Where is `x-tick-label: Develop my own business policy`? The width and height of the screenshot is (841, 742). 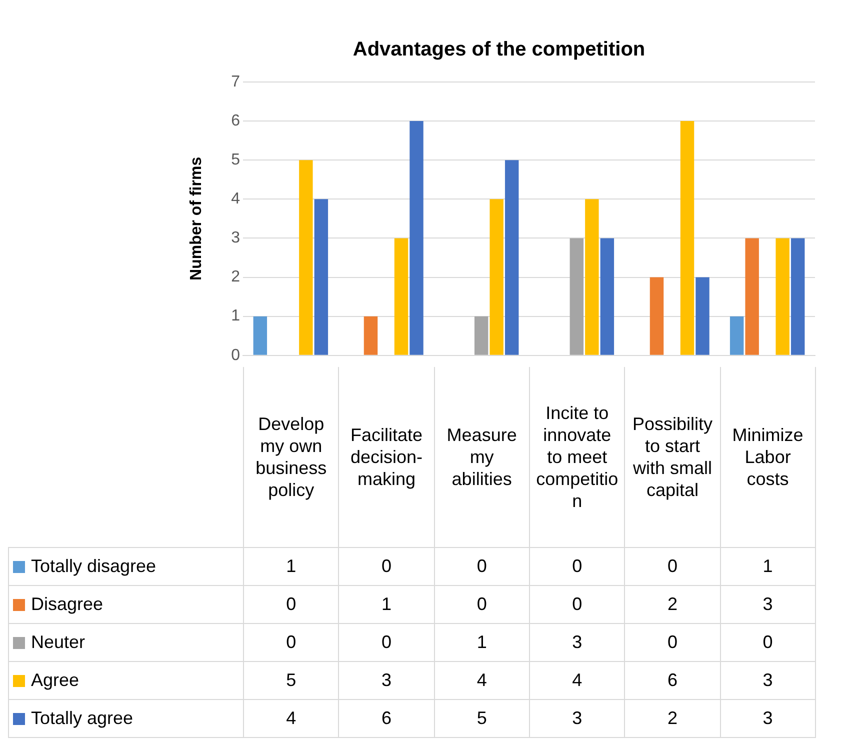 x-tick-label: Develop my own business policy is located at coordinates (291, 457).